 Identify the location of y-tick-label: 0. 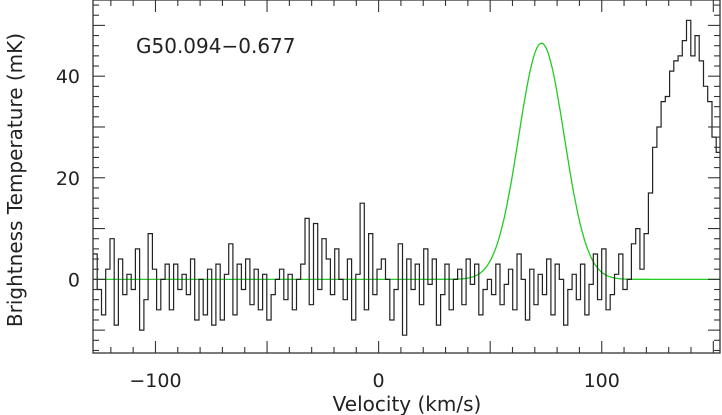
(74, 280).